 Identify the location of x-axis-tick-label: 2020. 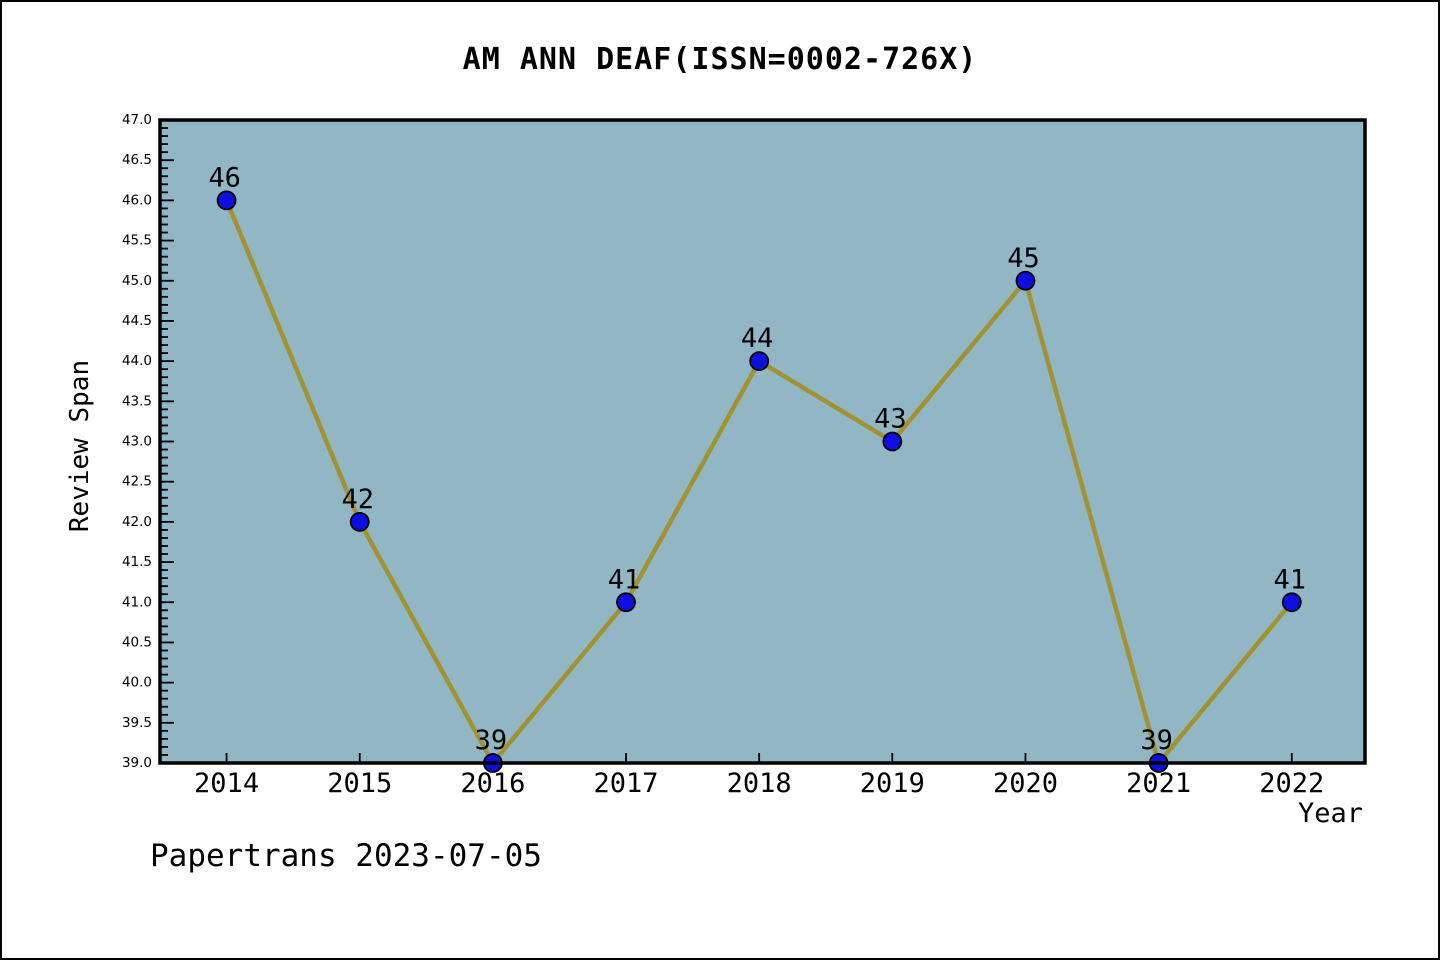
(1025, 783).